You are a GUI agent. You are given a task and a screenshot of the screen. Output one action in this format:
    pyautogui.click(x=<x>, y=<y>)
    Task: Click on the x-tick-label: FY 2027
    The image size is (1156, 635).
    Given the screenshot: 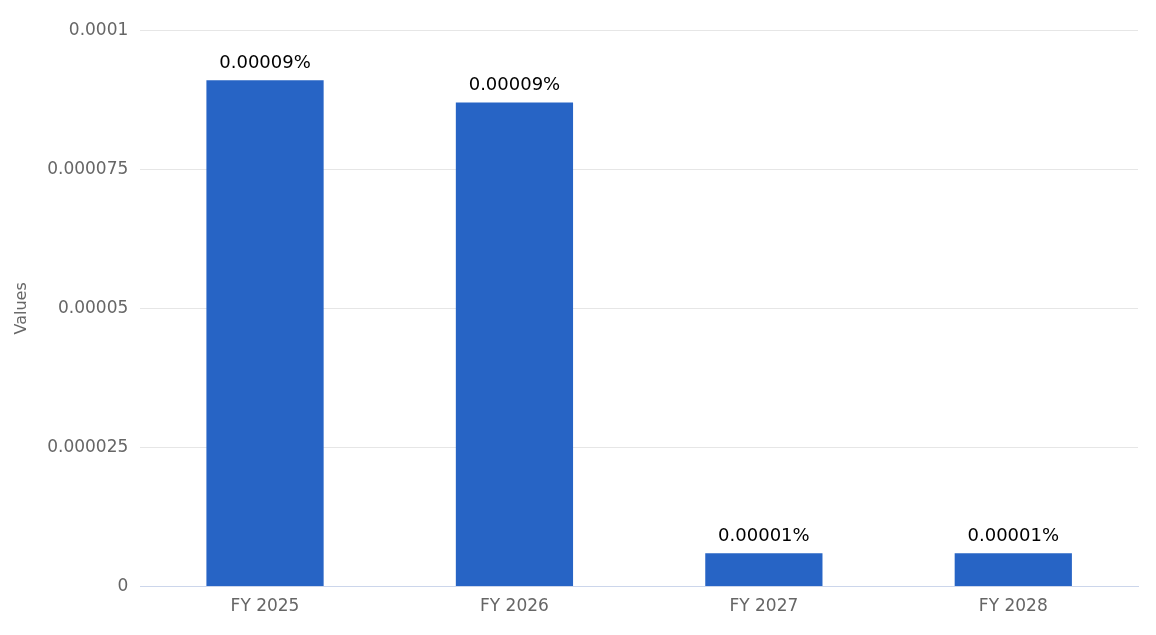 What is the action you would take?
    pyautogui.click(x=764, y=605)
    